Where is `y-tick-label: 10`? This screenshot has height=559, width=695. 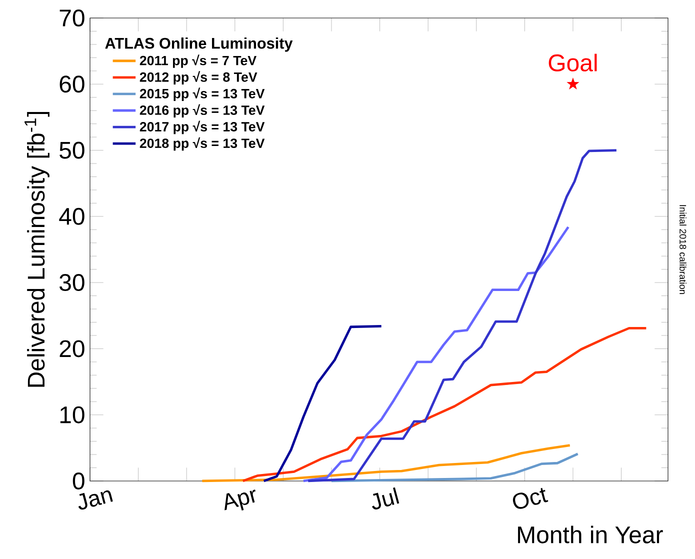 y-tick-label: 10 is located at coordinates (72, 415).